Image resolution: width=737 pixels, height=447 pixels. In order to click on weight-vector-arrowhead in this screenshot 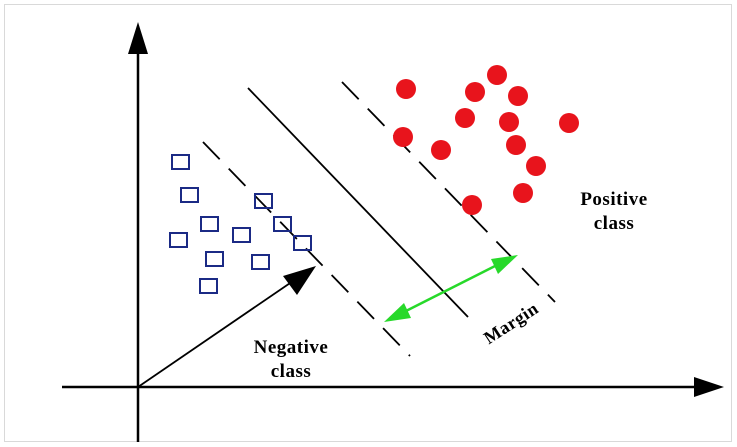, I will do `click(299, 280)`.